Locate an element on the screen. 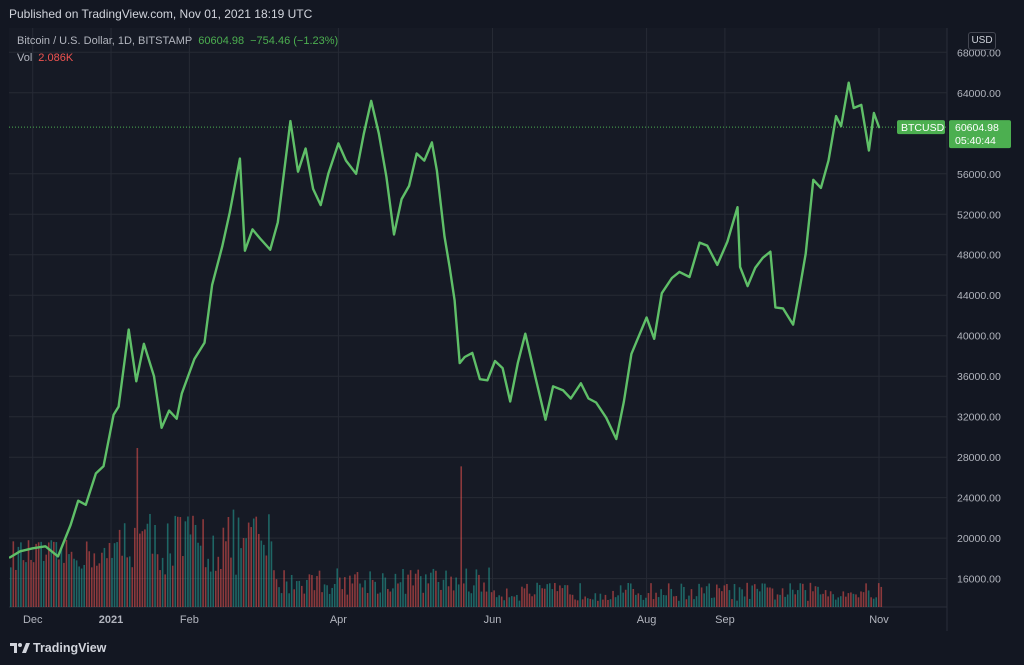 The height and width of the screenshot is (665, 1024). y-tick-label: 48000.00 is located at coordinates (979, 256).